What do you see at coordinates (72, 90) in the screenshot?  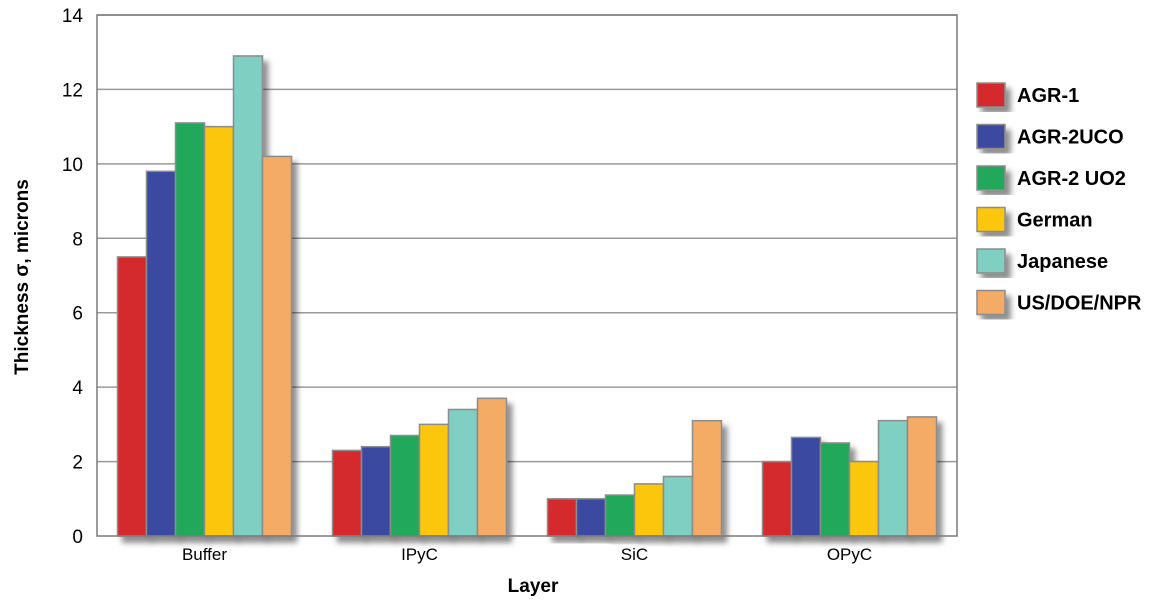 I see `y-tick-label: 12` at bounding box center [72, 90].